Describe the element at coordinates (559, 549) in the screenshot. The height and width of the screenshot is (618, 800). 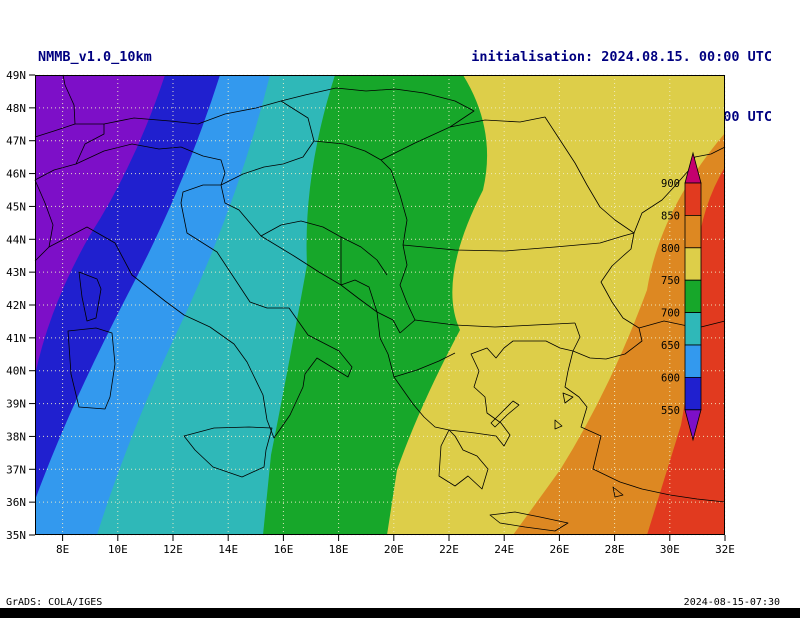
I see `lon-tick-label: 26E` at that location.